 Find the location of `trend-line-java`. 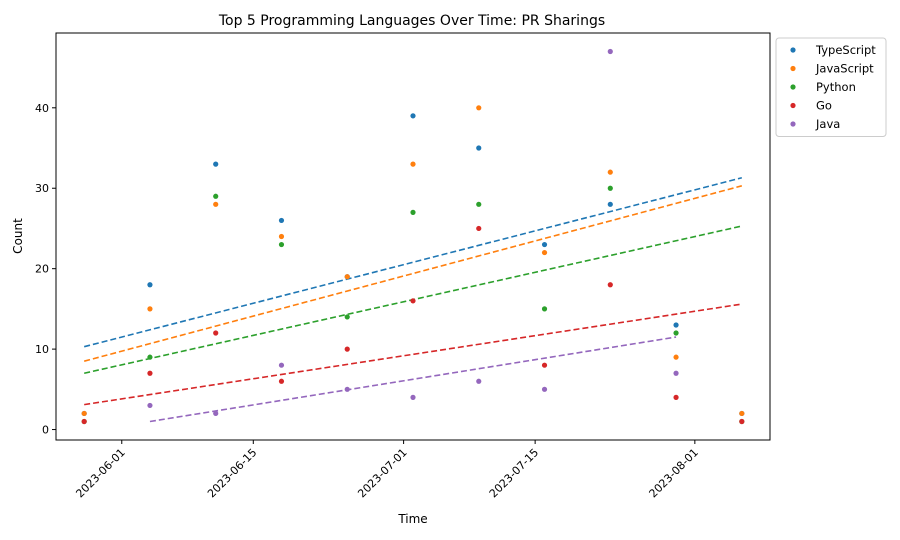

trend-line-java is located at coordinates (413, 379).